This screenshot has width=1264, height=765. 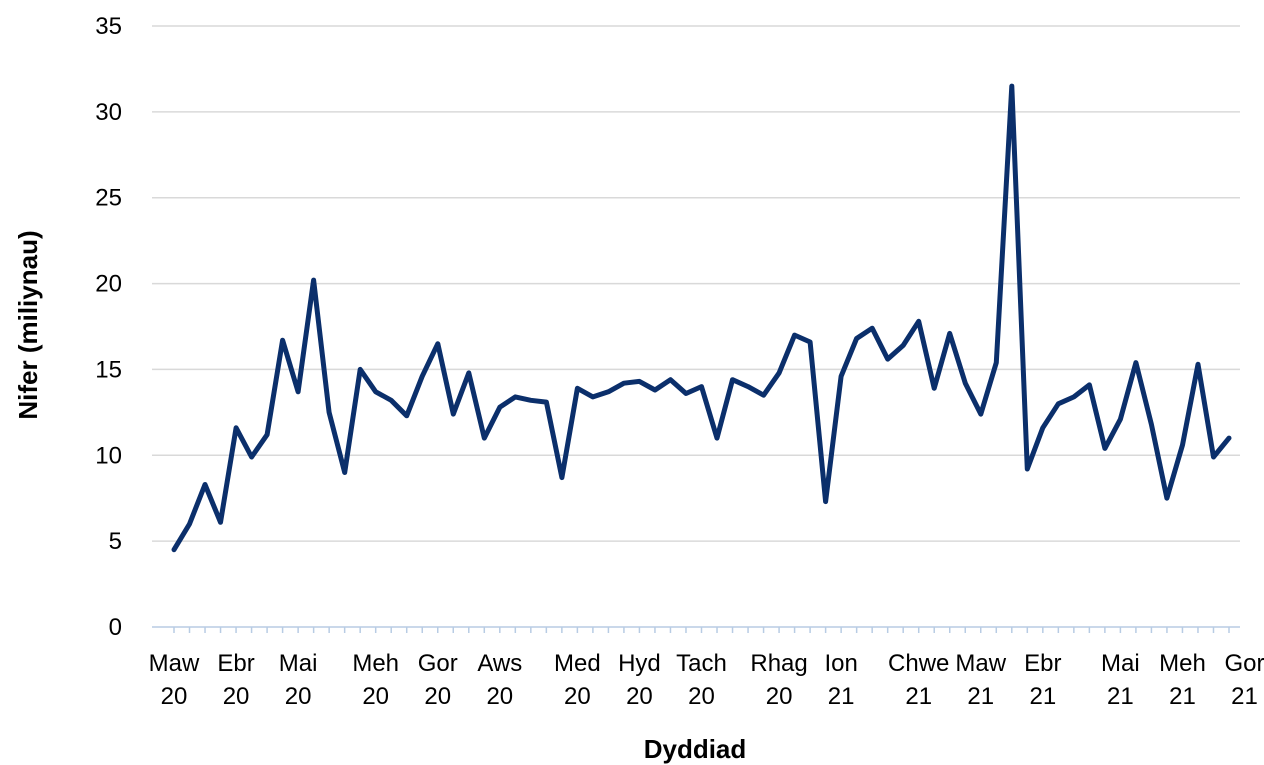 I want to click on y-tick-label: 5, so click(x=115, y=541).